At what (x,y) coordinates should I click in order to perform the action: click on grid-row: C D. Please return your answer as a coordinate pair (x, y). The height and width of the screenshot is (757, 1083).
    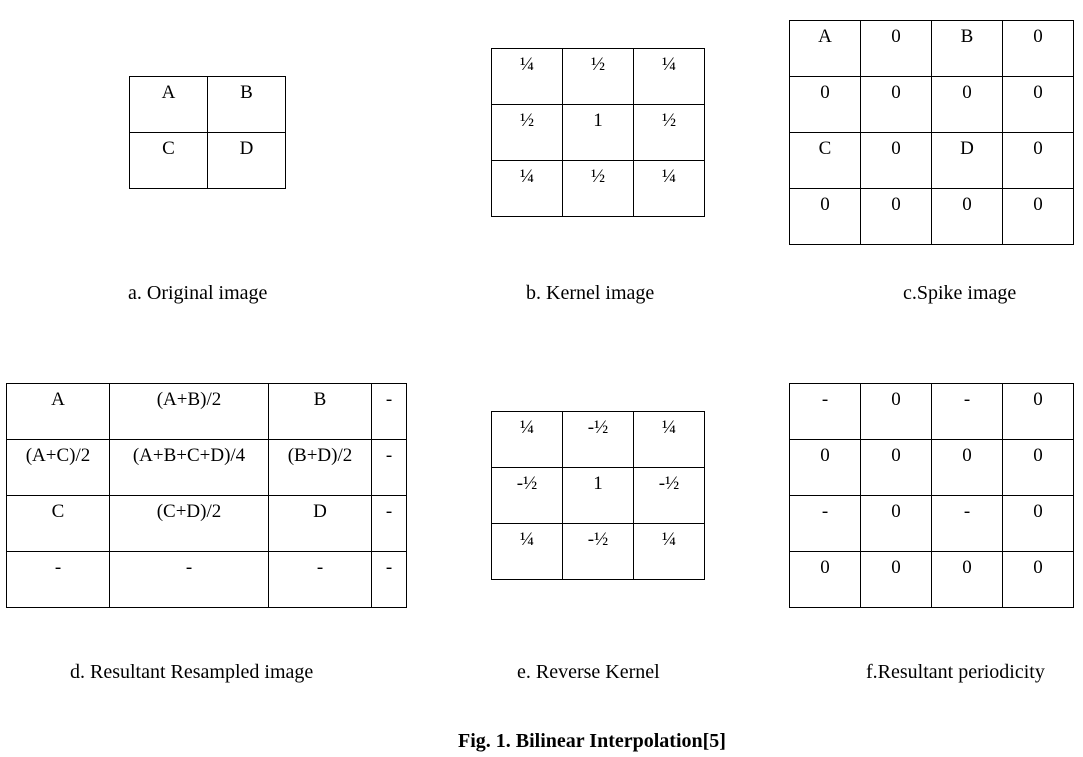
    Looking at the image, I should click on (207, 160).